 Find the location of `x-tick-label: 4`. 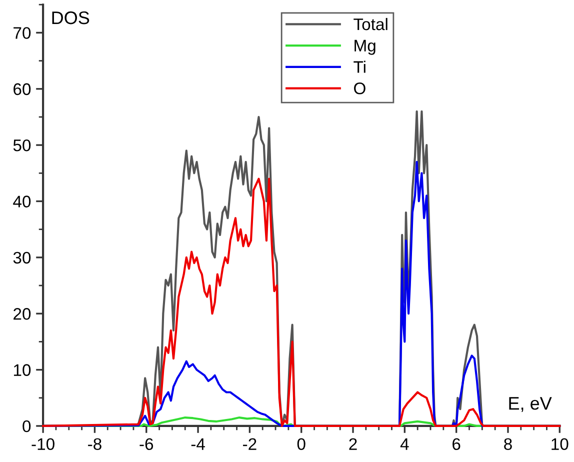

x-tick-label: 4 is located at coordinates (404, 444).